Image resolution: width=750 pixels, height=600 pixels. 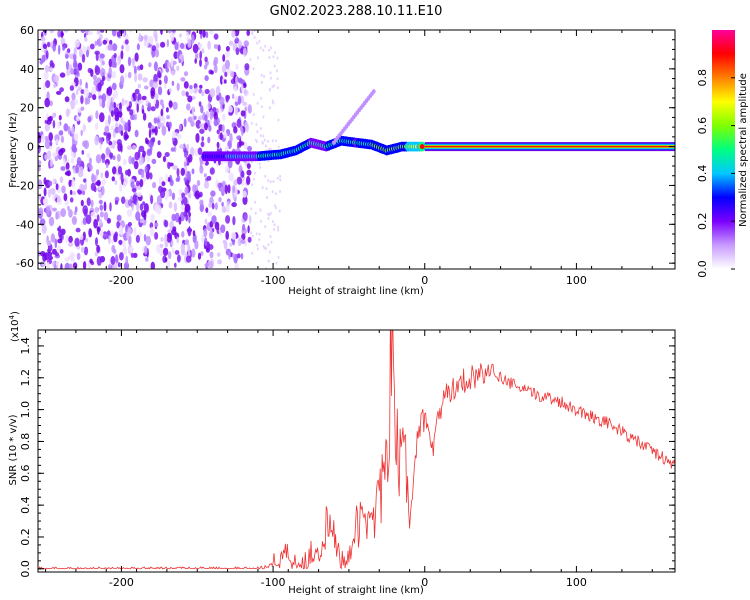 I want to click on x-tick-label: -200, so click(x=121, y=582).